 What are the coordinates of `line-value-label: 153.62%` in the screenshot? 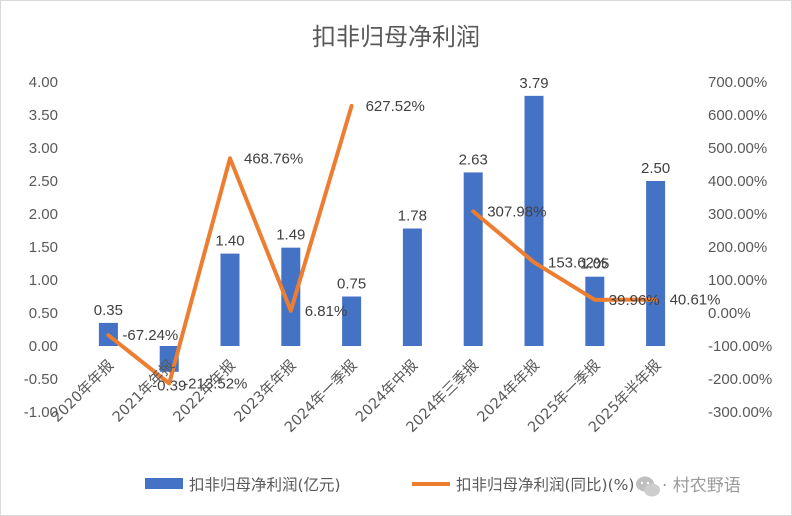 It's located at (577, 262).